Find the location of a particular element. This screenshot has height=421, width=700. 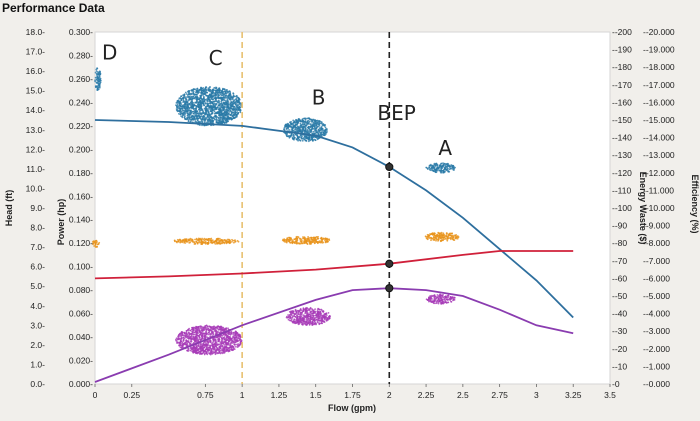

head-tick-label: 0.0- is located at coordinates (37, 384).